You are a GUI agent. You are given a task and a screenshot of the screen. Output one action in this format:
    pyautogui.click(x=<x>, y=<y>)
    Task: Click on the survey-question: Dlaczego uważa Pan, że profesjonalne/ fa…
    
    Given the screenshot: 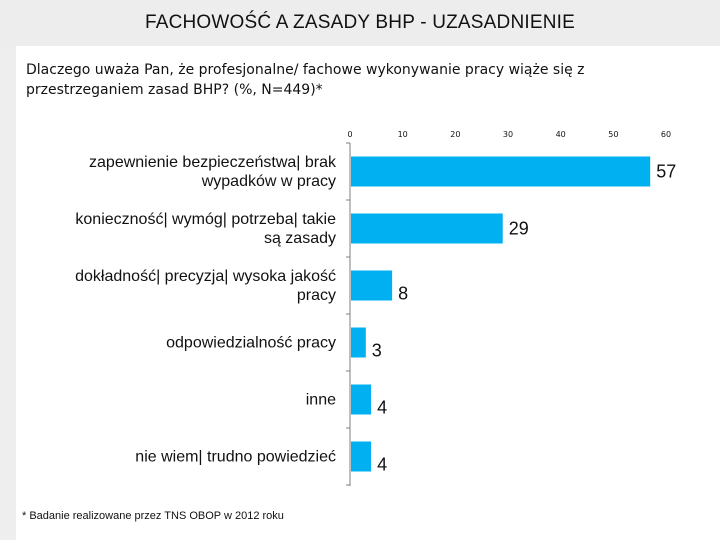 What is the action you would take?
    pyautogui.click(x=305, y=80)
    